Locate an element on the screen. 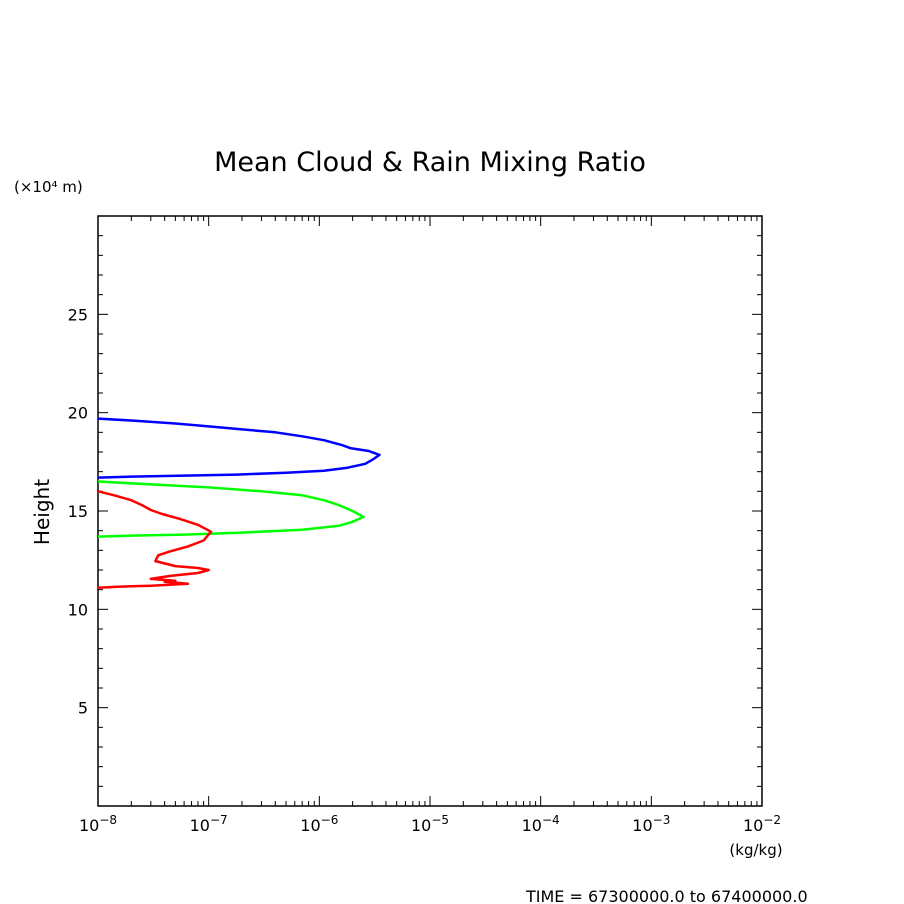 The width and height of the screenshot is (904, 904). y-tick-label: 25 is located at coordinates (78, 314).